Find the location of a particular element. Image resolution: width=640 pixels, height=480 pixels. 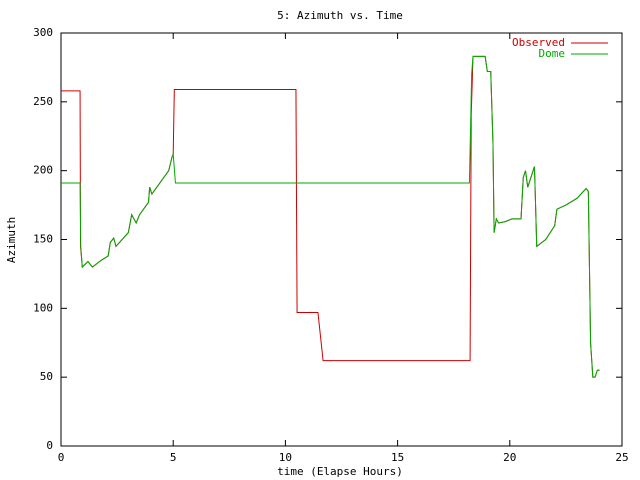

y-axis-label: Azimuth is located at coordinates (11, 240).